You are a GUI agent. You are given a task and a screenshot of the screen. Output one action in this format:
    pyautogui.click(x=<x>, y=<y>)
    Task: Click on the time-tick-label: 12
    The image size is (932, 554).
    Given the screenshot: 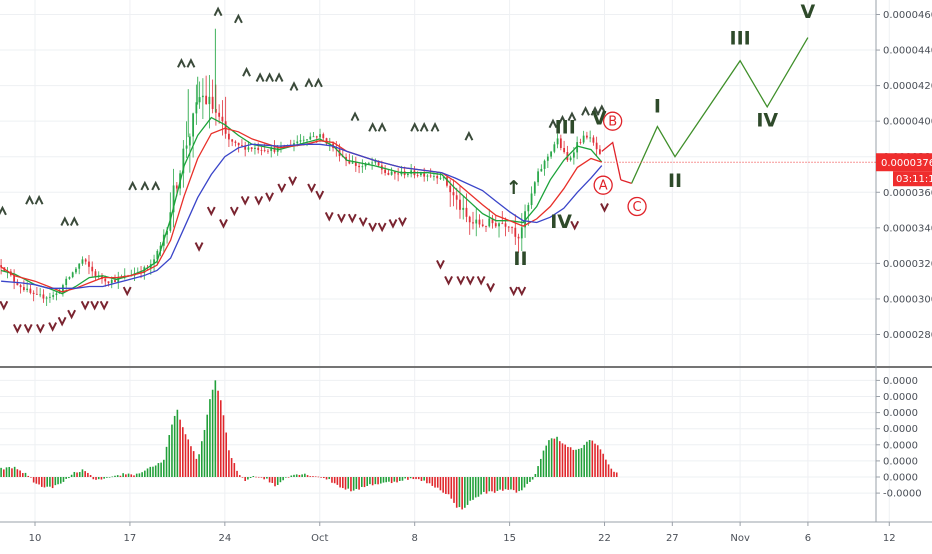 What is the action you would take?
    pyautogui.click(x=889, y=538)
    